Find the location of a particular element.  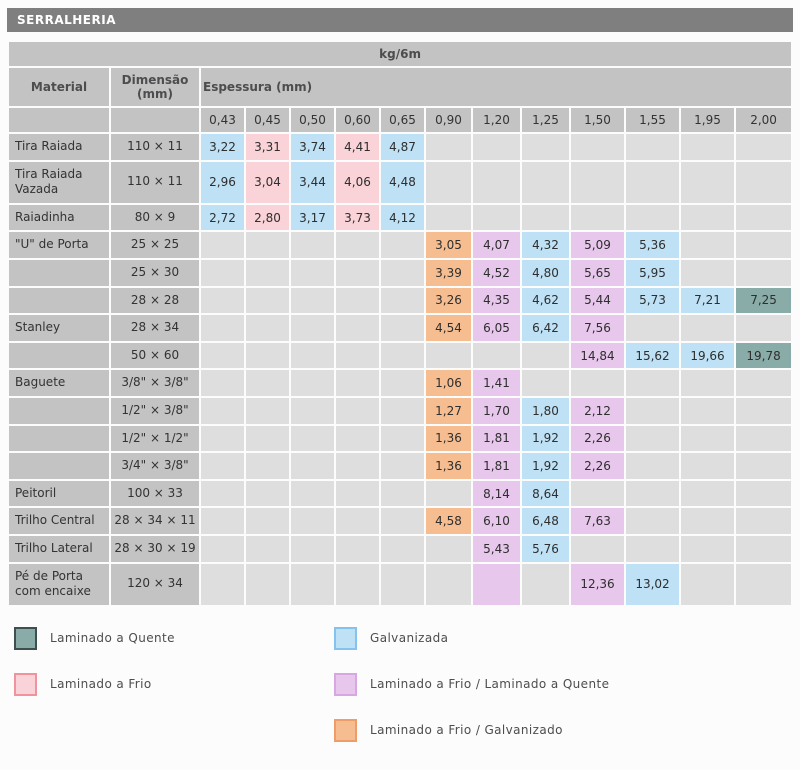

weight-cell-frio_galvanizado: 4,54 is located at coordinates (448, 328).